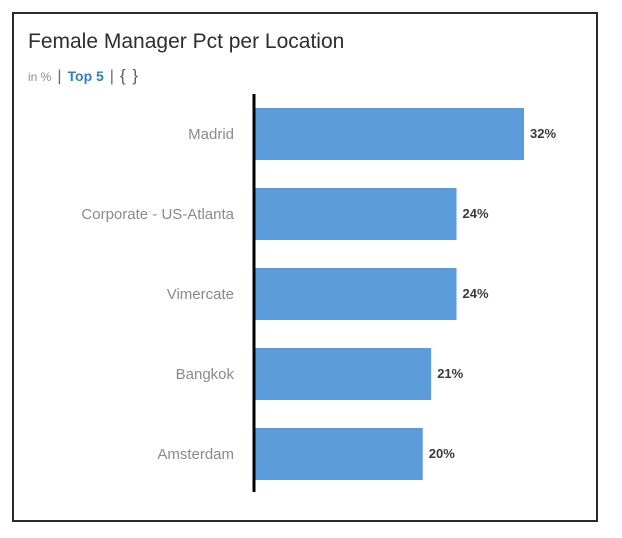 This screenshot has width=622, height=538. What do you see at coordinates (442, 453) in the screenshot?
I see `value-label: 20%` at bounding box center [442, 453].